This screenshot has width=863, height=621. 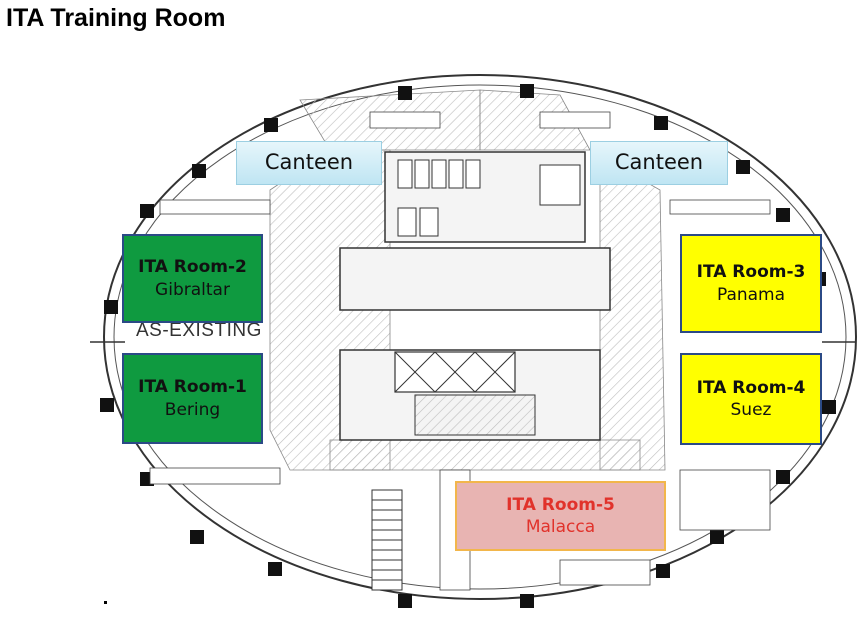 I want to click on page-title: ITA Training Room, so click(x=116, y=18).